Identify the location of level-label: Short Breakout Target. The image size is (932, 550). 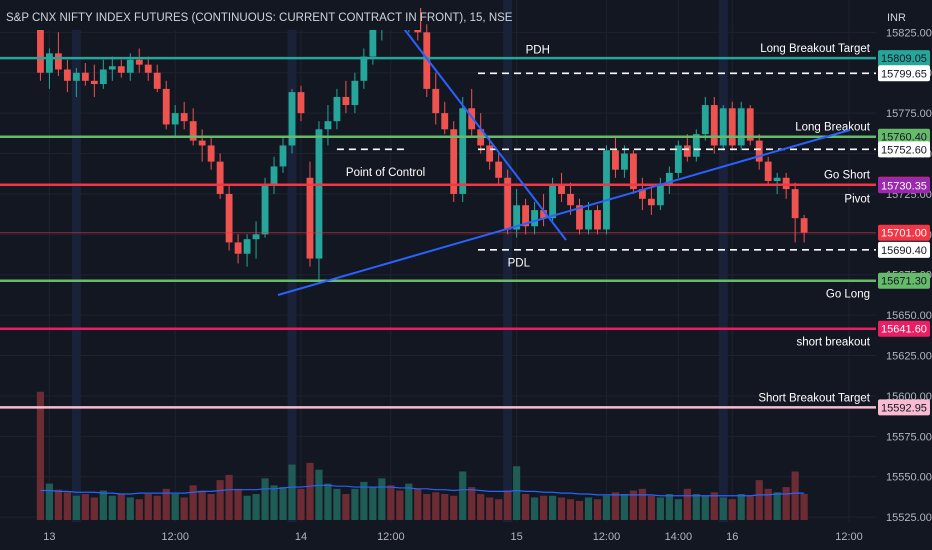
(814, 398).